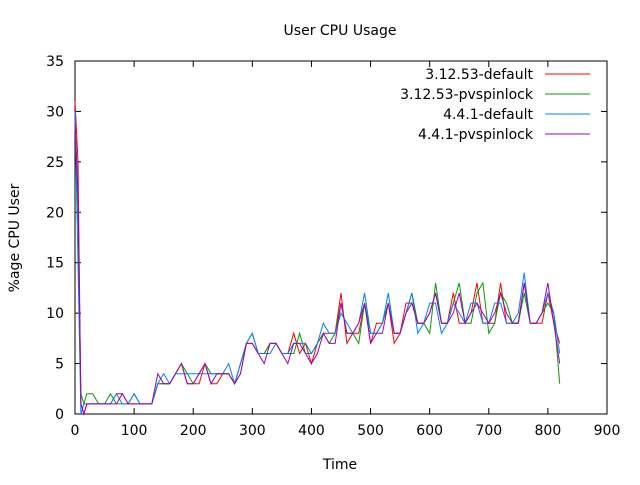 This screenshot has height=485, width=640. Describe the element at coordinates (55, 264) in the screenshot. I see `y-tick-label: 15` at that location.